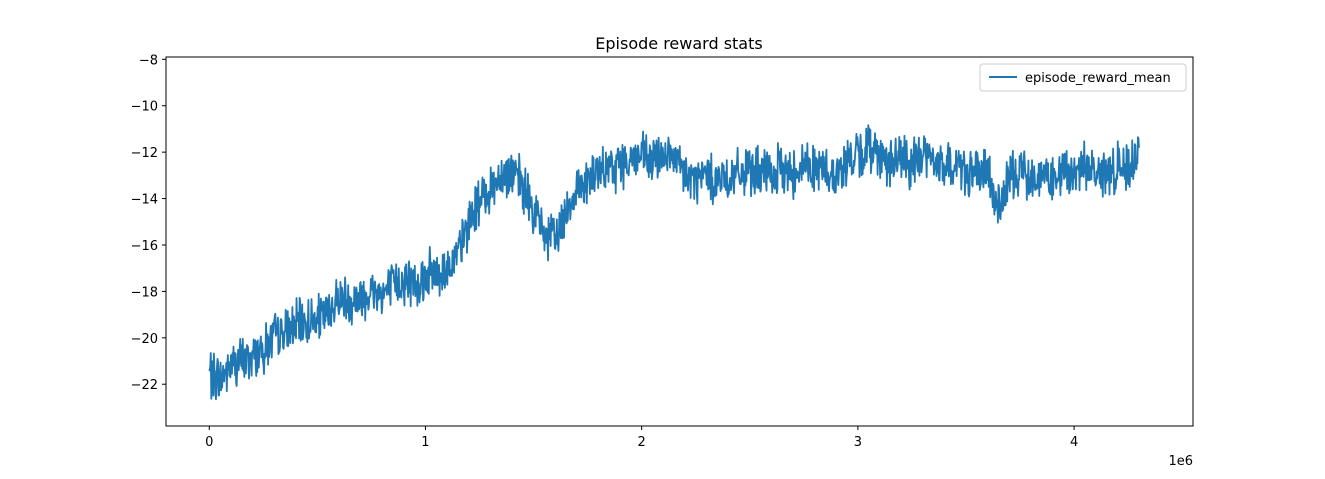  Describe the element at coordinates (425, 442) in the screenshot. I see `x-tick-label: 1` at that location.